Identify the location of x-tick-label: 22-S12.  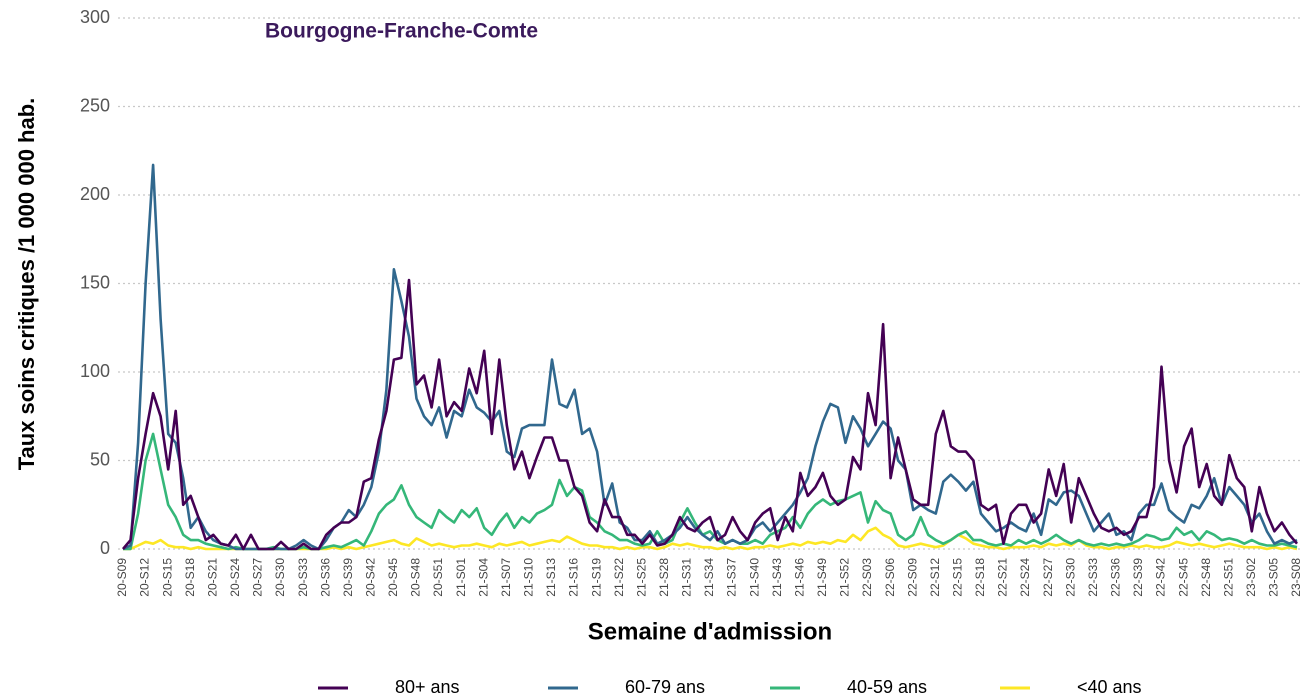
(935, 577).